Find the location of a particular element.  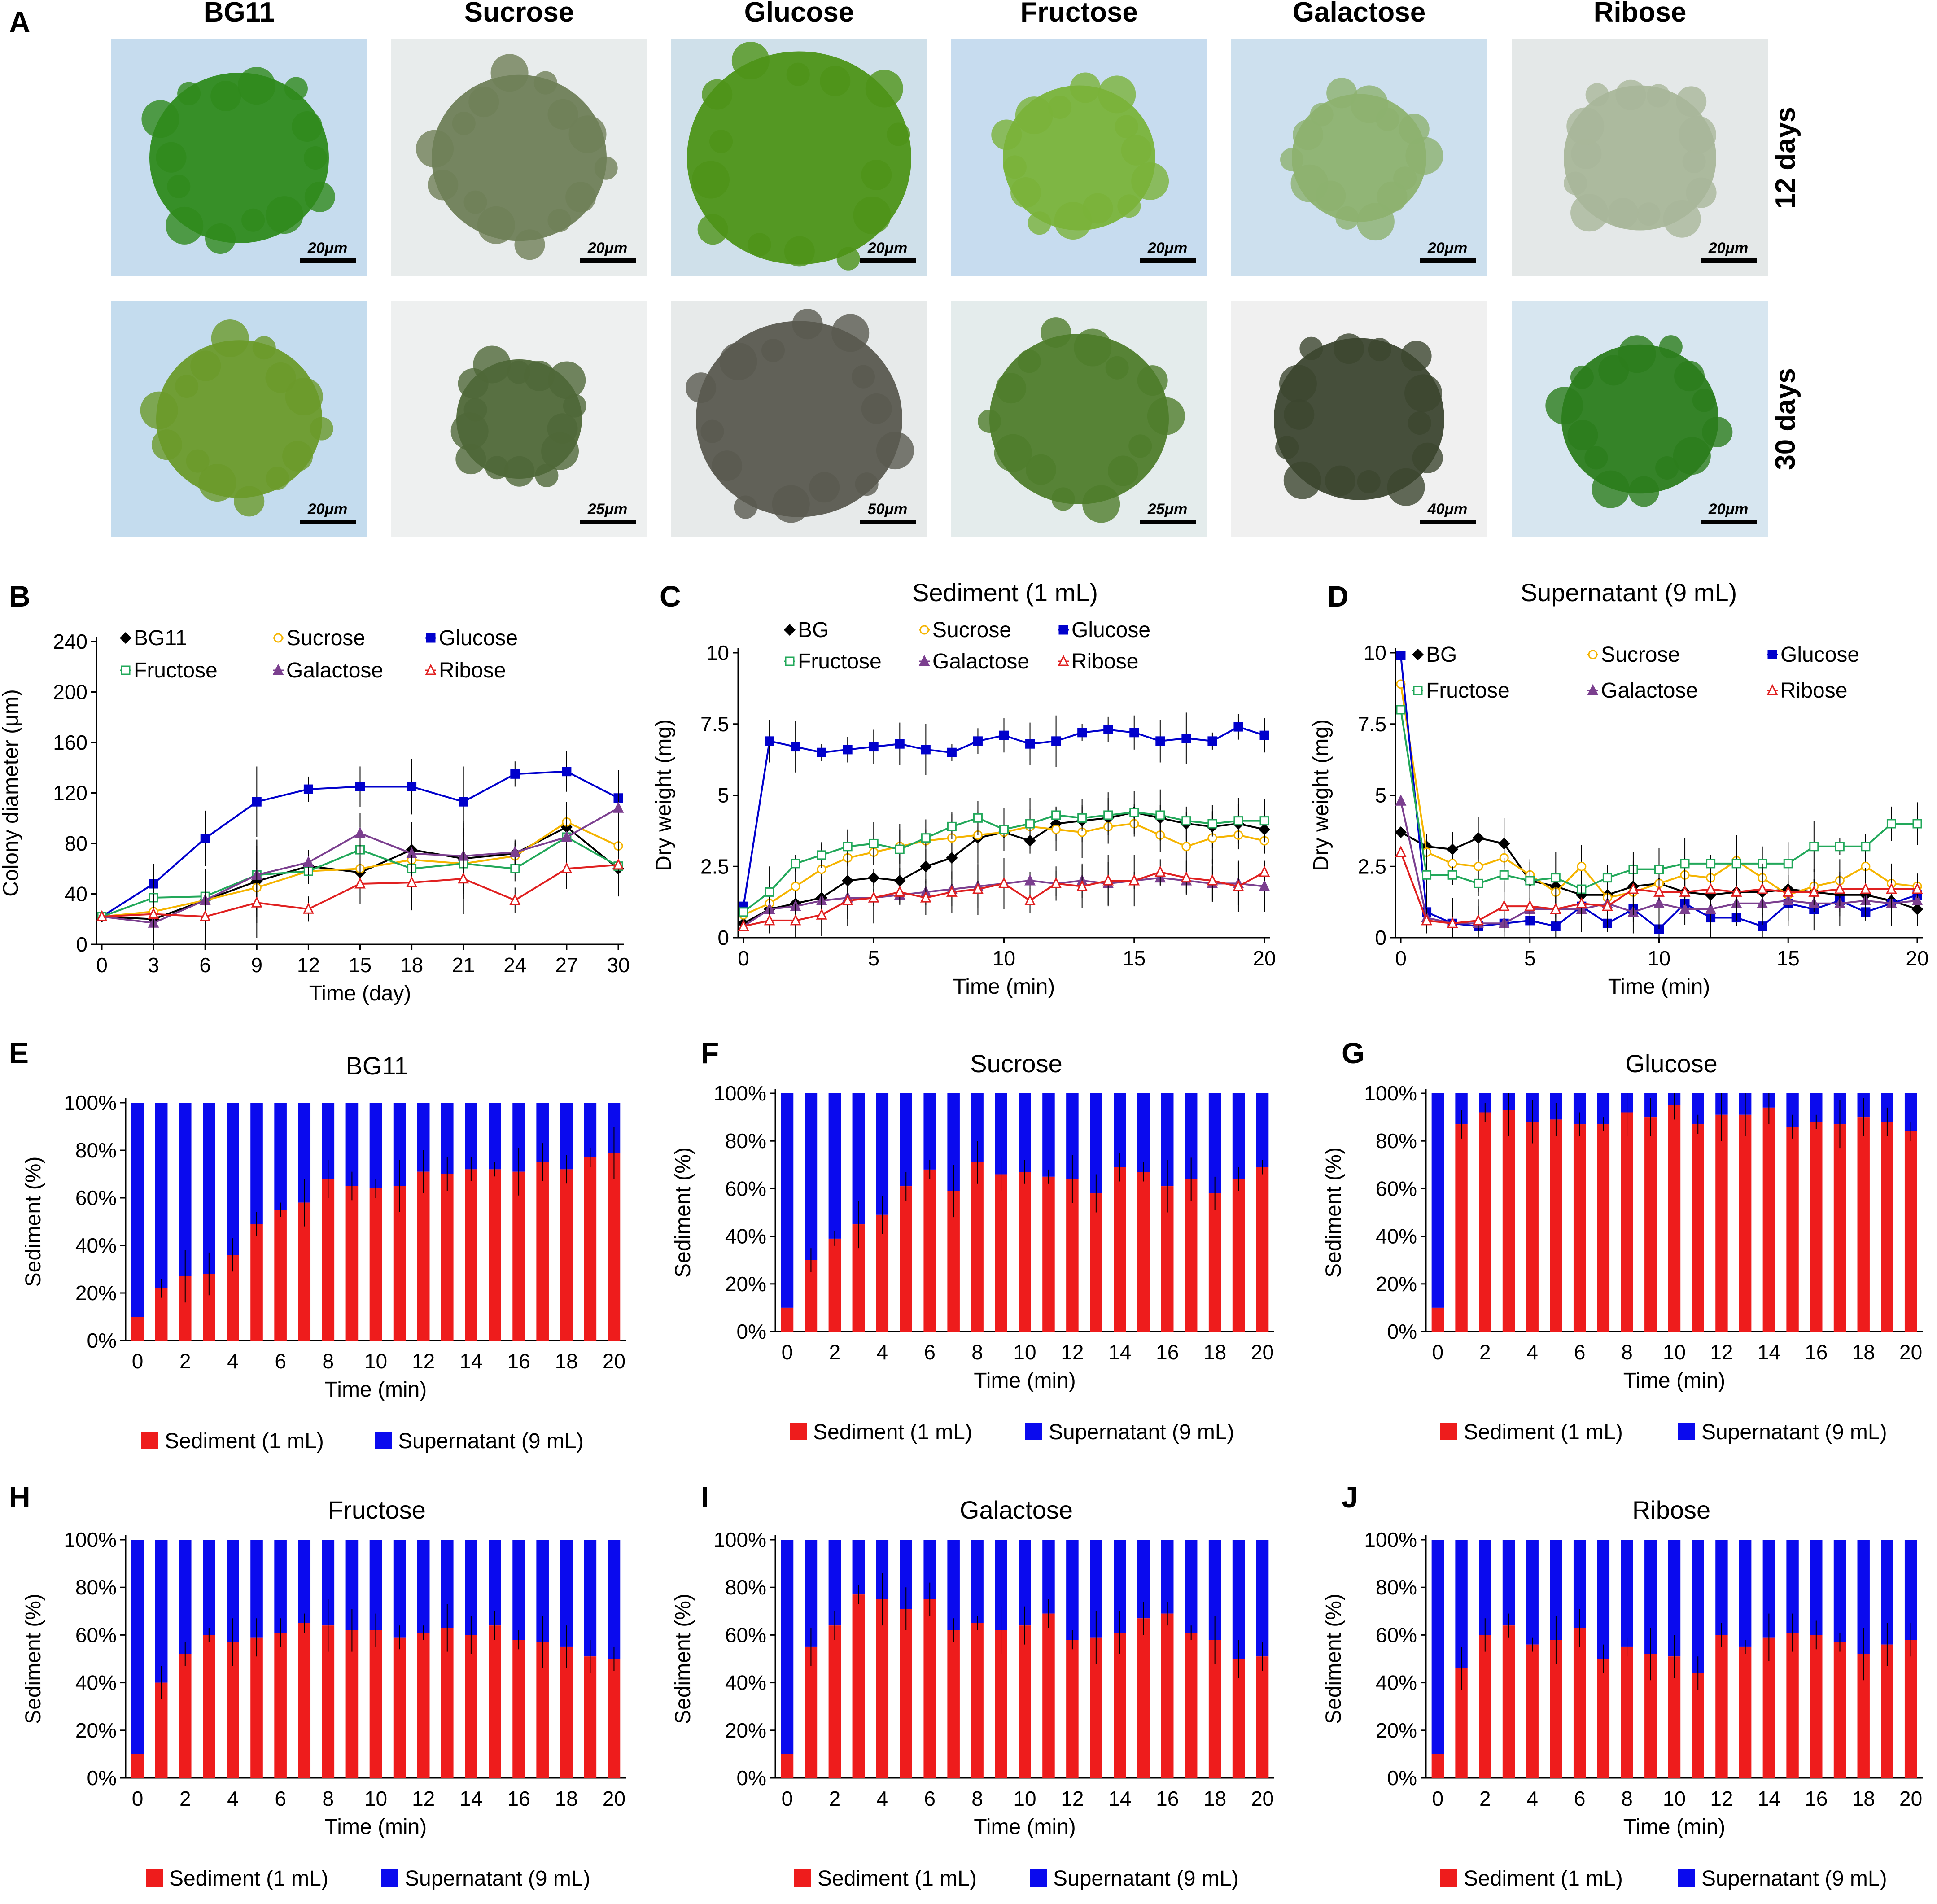

x-tick-label: 0 is located at coordinates (744, 959).